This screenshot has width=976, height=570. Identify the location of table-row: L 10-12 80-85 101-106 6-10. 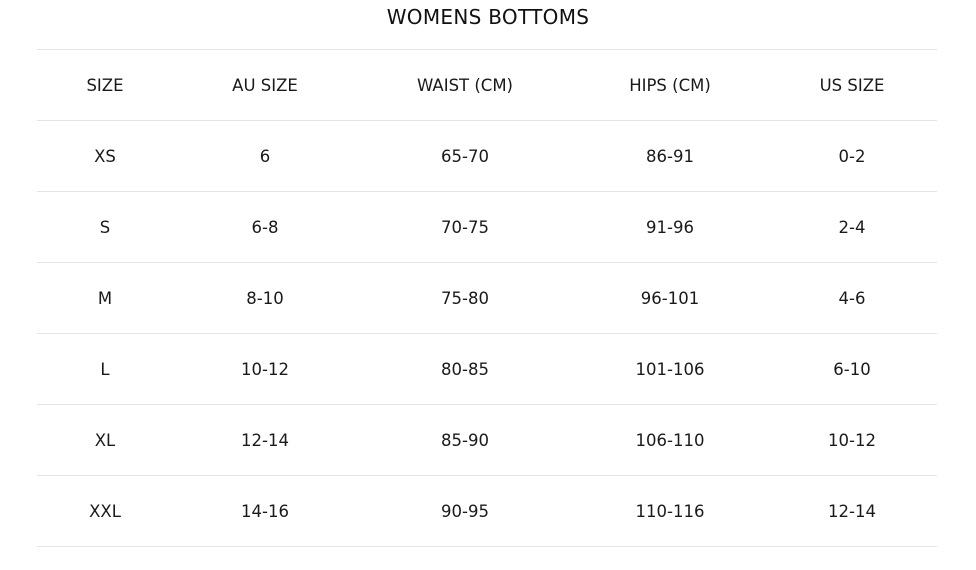
(487, 369).